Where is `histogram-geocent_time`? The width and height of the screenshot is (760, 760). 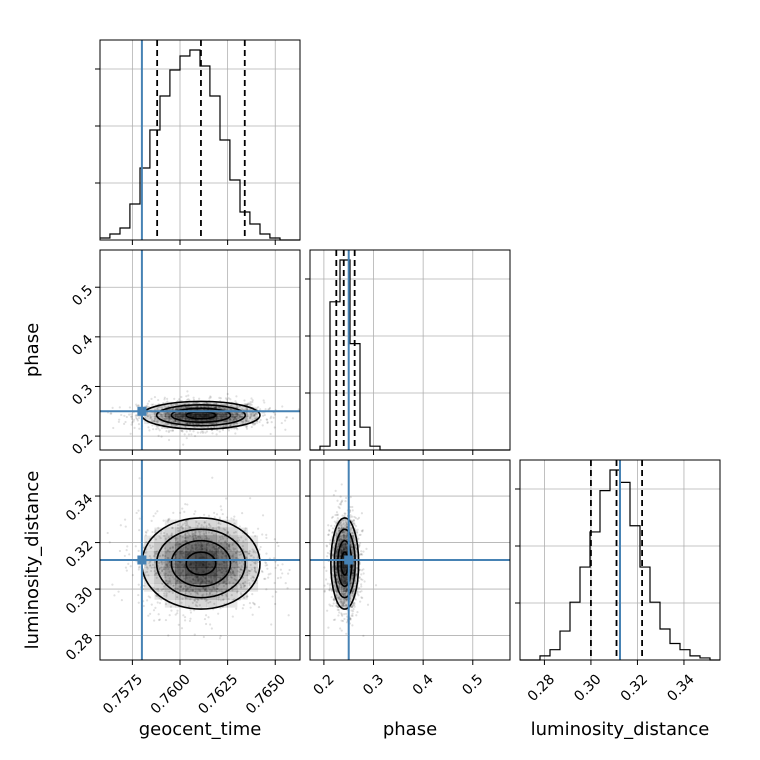
histogram-geocent_time is located at coordinates (200, 145).